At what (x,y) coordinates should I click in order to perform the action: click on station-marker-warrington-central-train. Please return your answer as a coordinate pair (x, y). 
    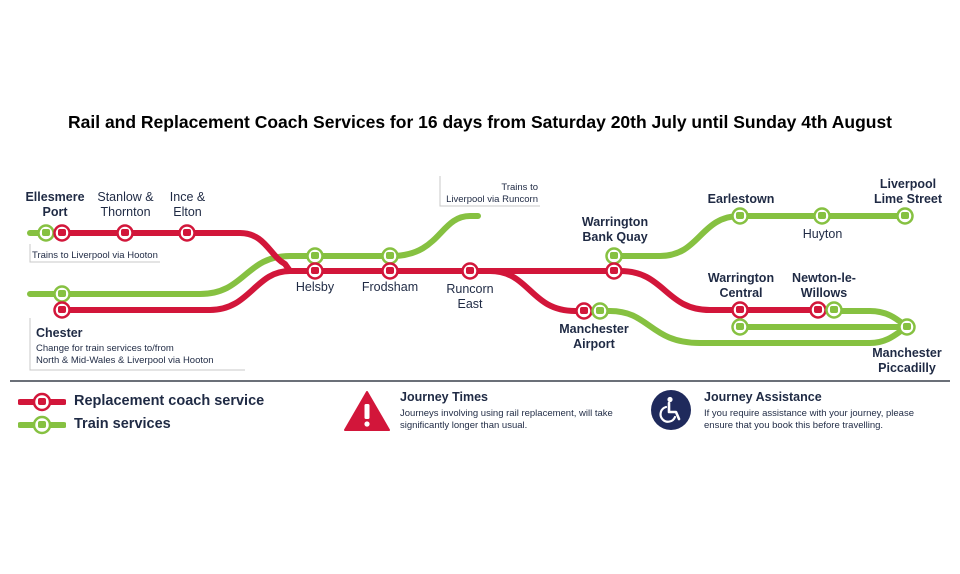
    Looking at the image, I should click on (740, 327).